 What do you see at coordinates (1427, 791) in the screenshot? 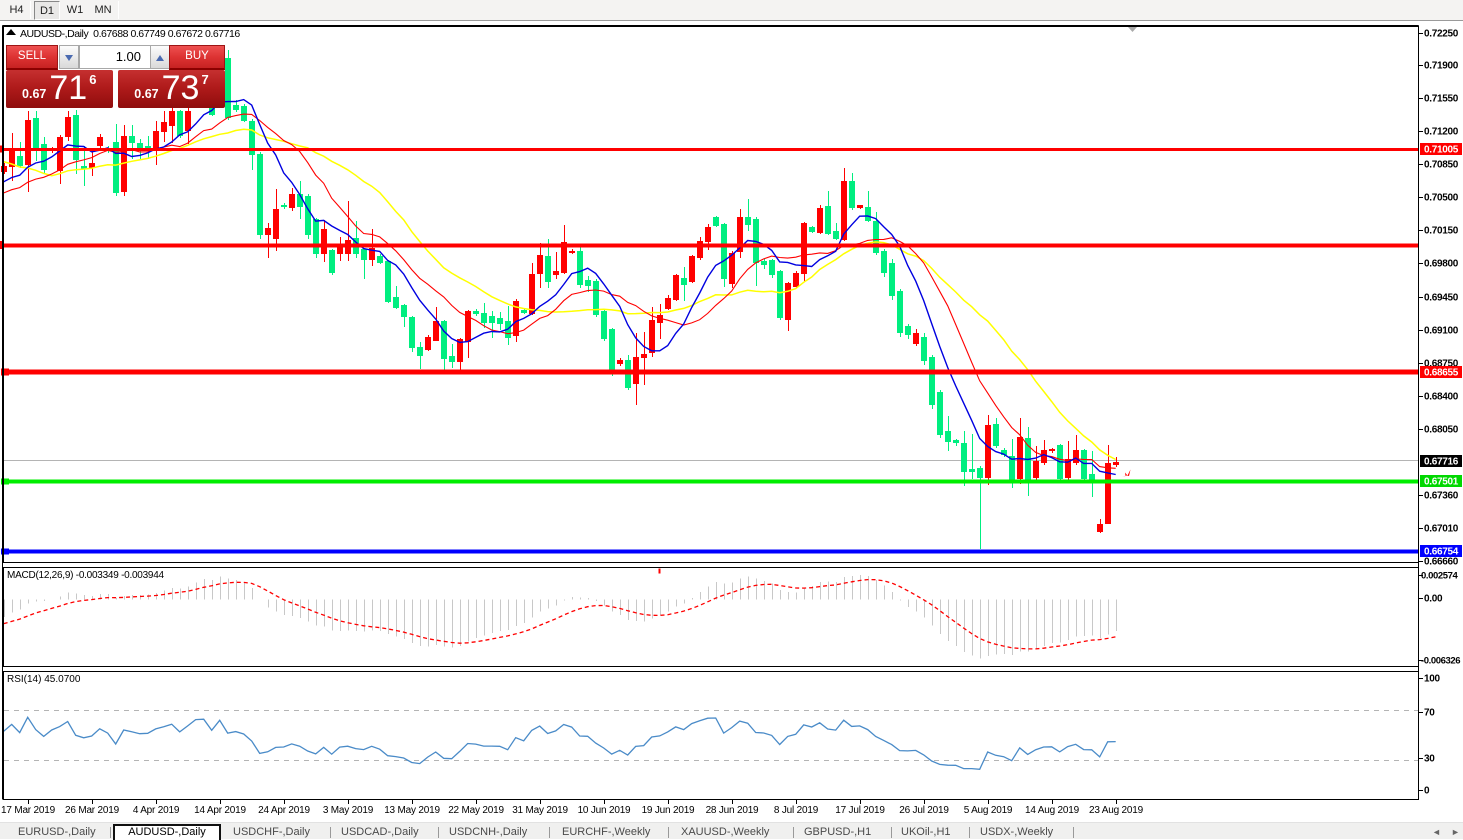
I see `svg-text: 0` at bounding box center [1427, 791].